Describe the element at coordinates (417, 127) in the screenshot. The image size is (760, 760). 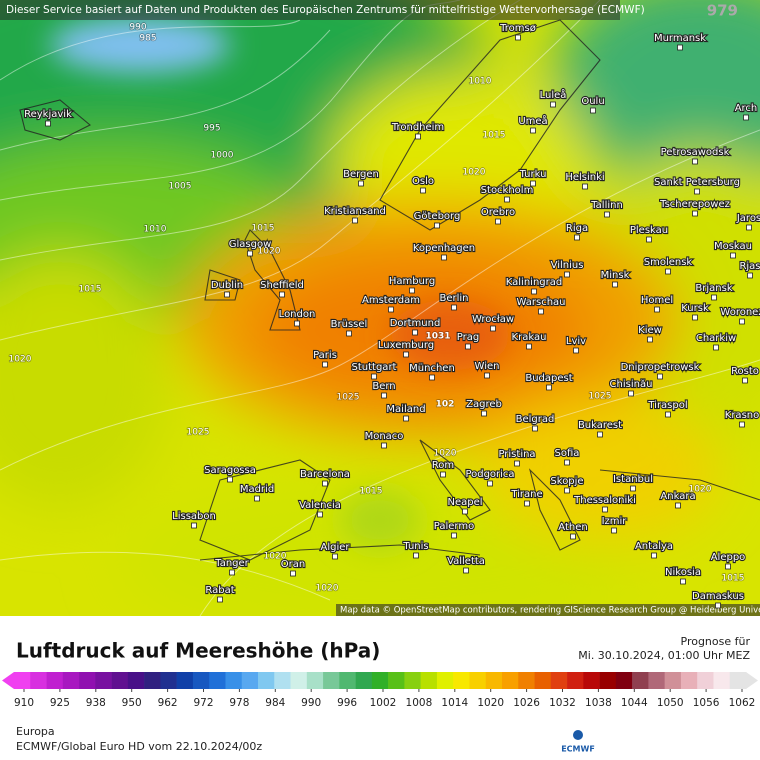
I see `city-label: Trondheim` at that location.